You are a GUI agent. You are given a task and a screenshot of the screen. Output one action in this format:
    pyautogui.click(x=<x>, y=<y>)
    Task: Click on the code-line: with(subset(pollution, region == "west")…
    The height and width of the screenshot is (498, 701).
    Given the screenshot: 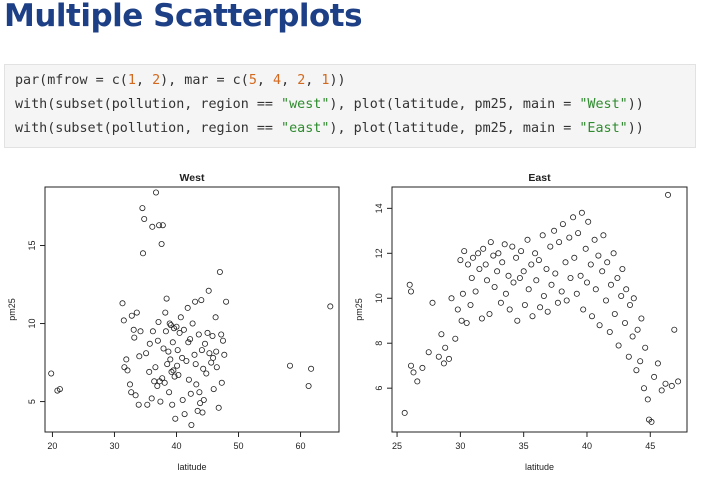 What is the action you would take?
    pyautogui.click(x=329, y=104)
    